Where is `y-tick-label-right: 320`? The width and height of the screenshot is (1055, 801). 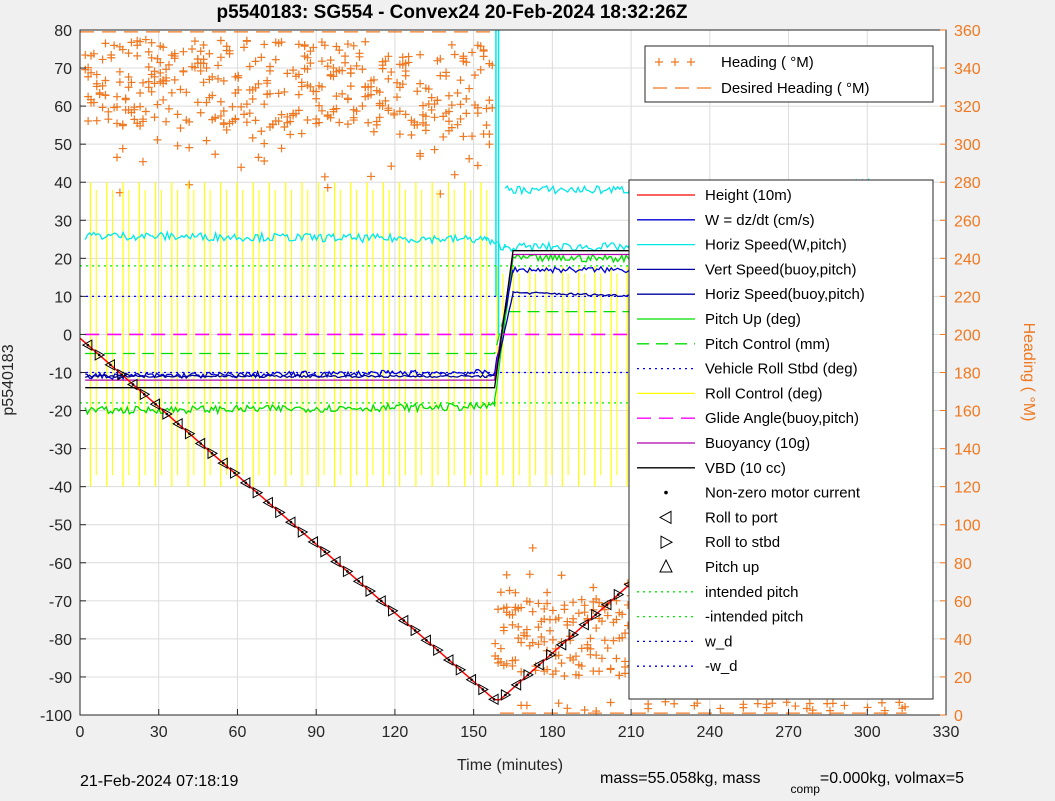
y-tick-label-right: 320 is located at coordinates (967, 107).